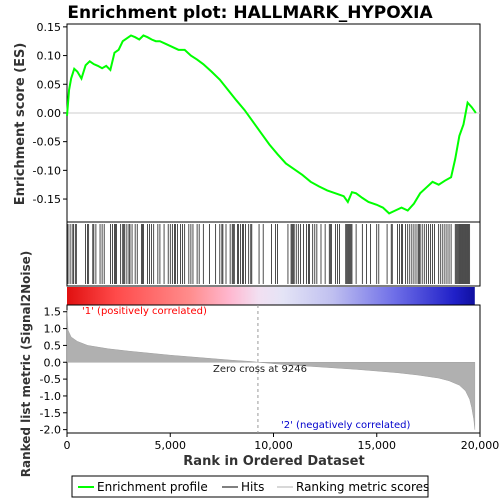 The width and height of the screenshot is (500, 500). What do you see at coordinates (49, 113) in the screenshot?
I see `es-y-tick-label: 0.00` at bounding box center [49, 113].